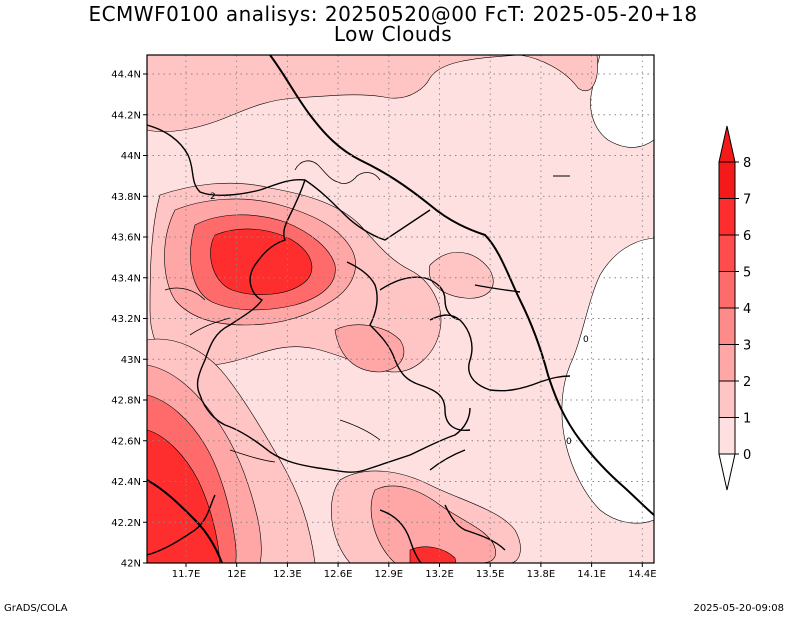 Image resolution: width=800 pixels, height=618 pixels. I want to click on y-tick-label: 43.6N, so click(126, 238).